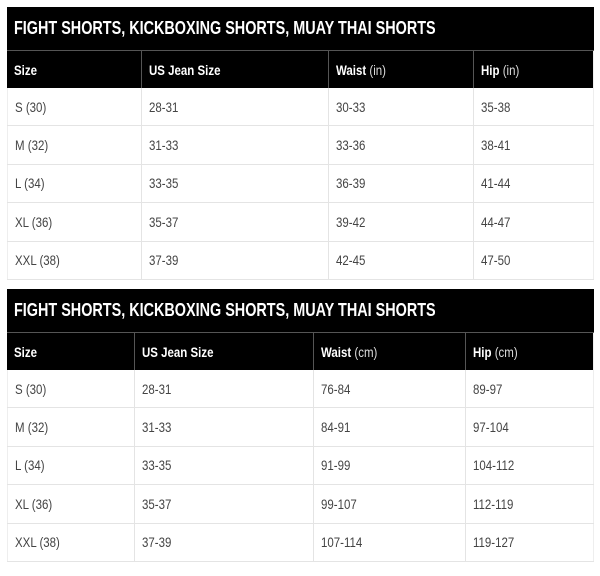  What do you see at coordinates (351, 106) in the screenshot?
I see `cell-value: 30-33` at bounding box center [351, 106].